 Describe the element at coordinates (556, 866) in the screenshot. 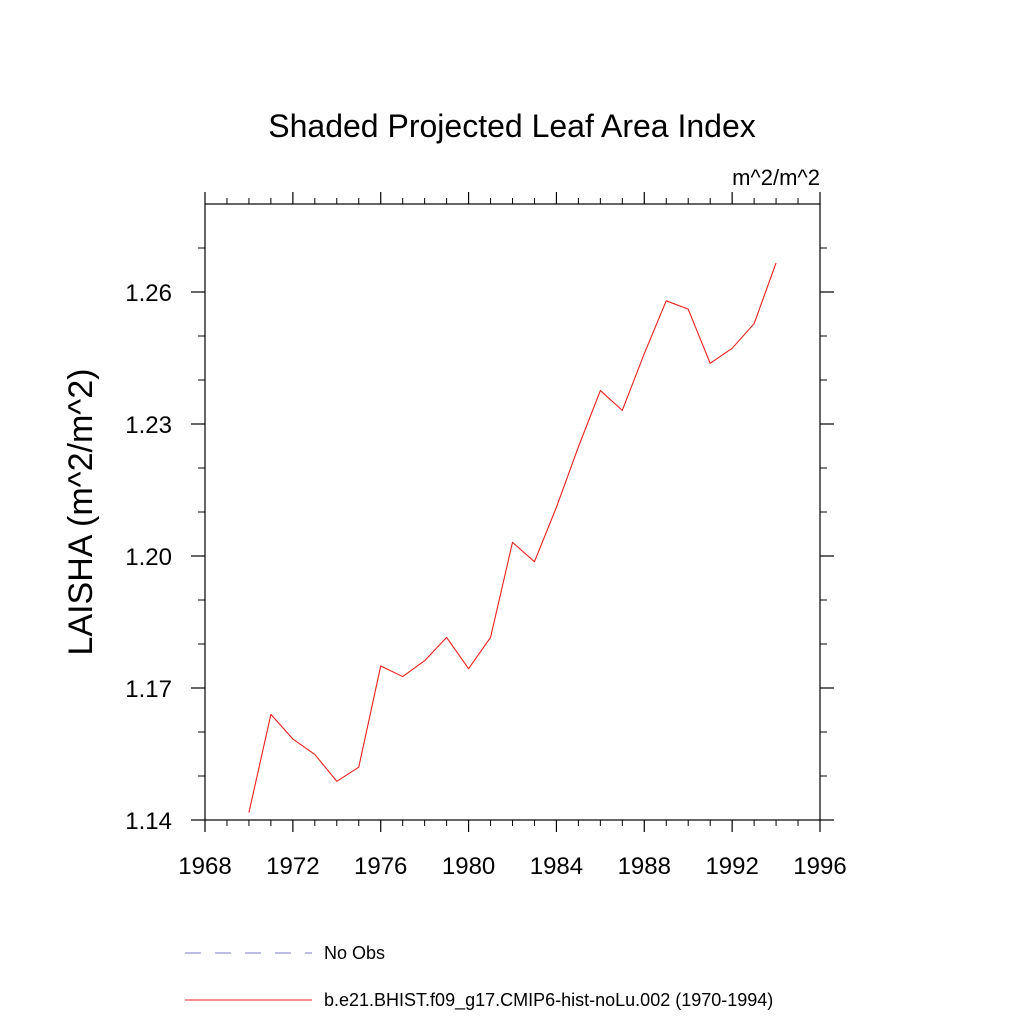

I see `x-tick-label: 1984` at that location.